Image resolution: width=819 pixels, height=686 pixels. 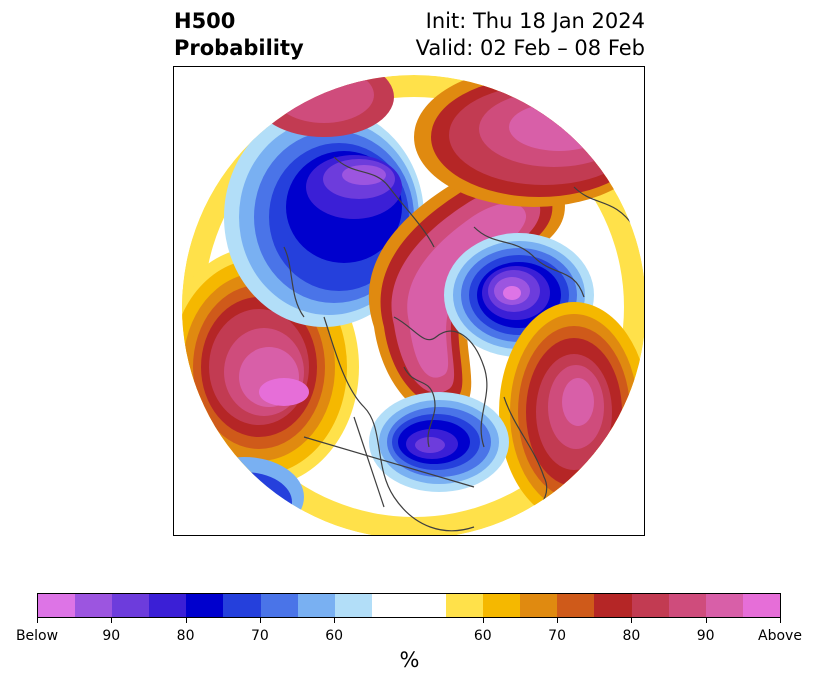 I want to click on anomaly-atlantic-above, so click(x=571, y=412).